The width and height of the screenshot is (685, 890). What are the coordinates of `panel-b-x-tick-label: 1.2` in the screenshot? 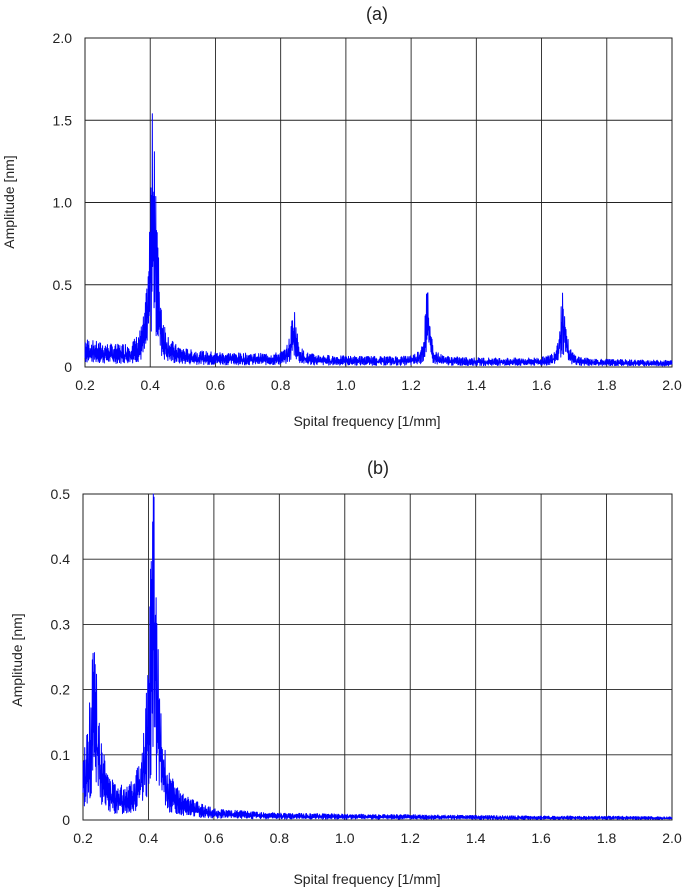 It's located at (410, 838).